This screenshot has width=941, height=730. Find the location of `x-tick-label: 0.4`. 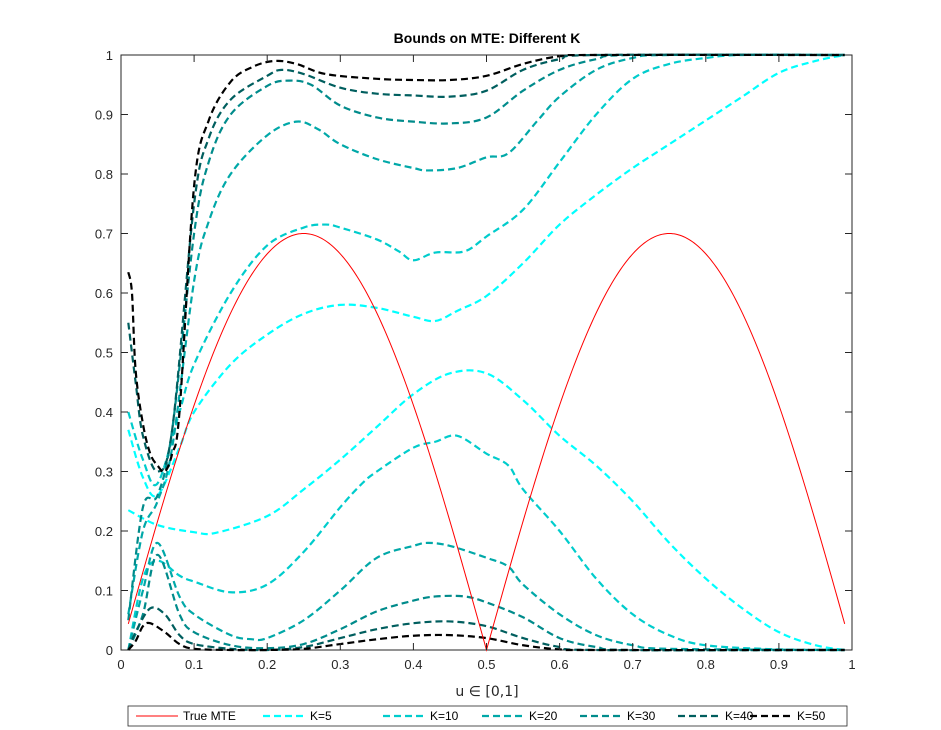

x-tick-label: 0.4 is located at coordinates (413, 664).